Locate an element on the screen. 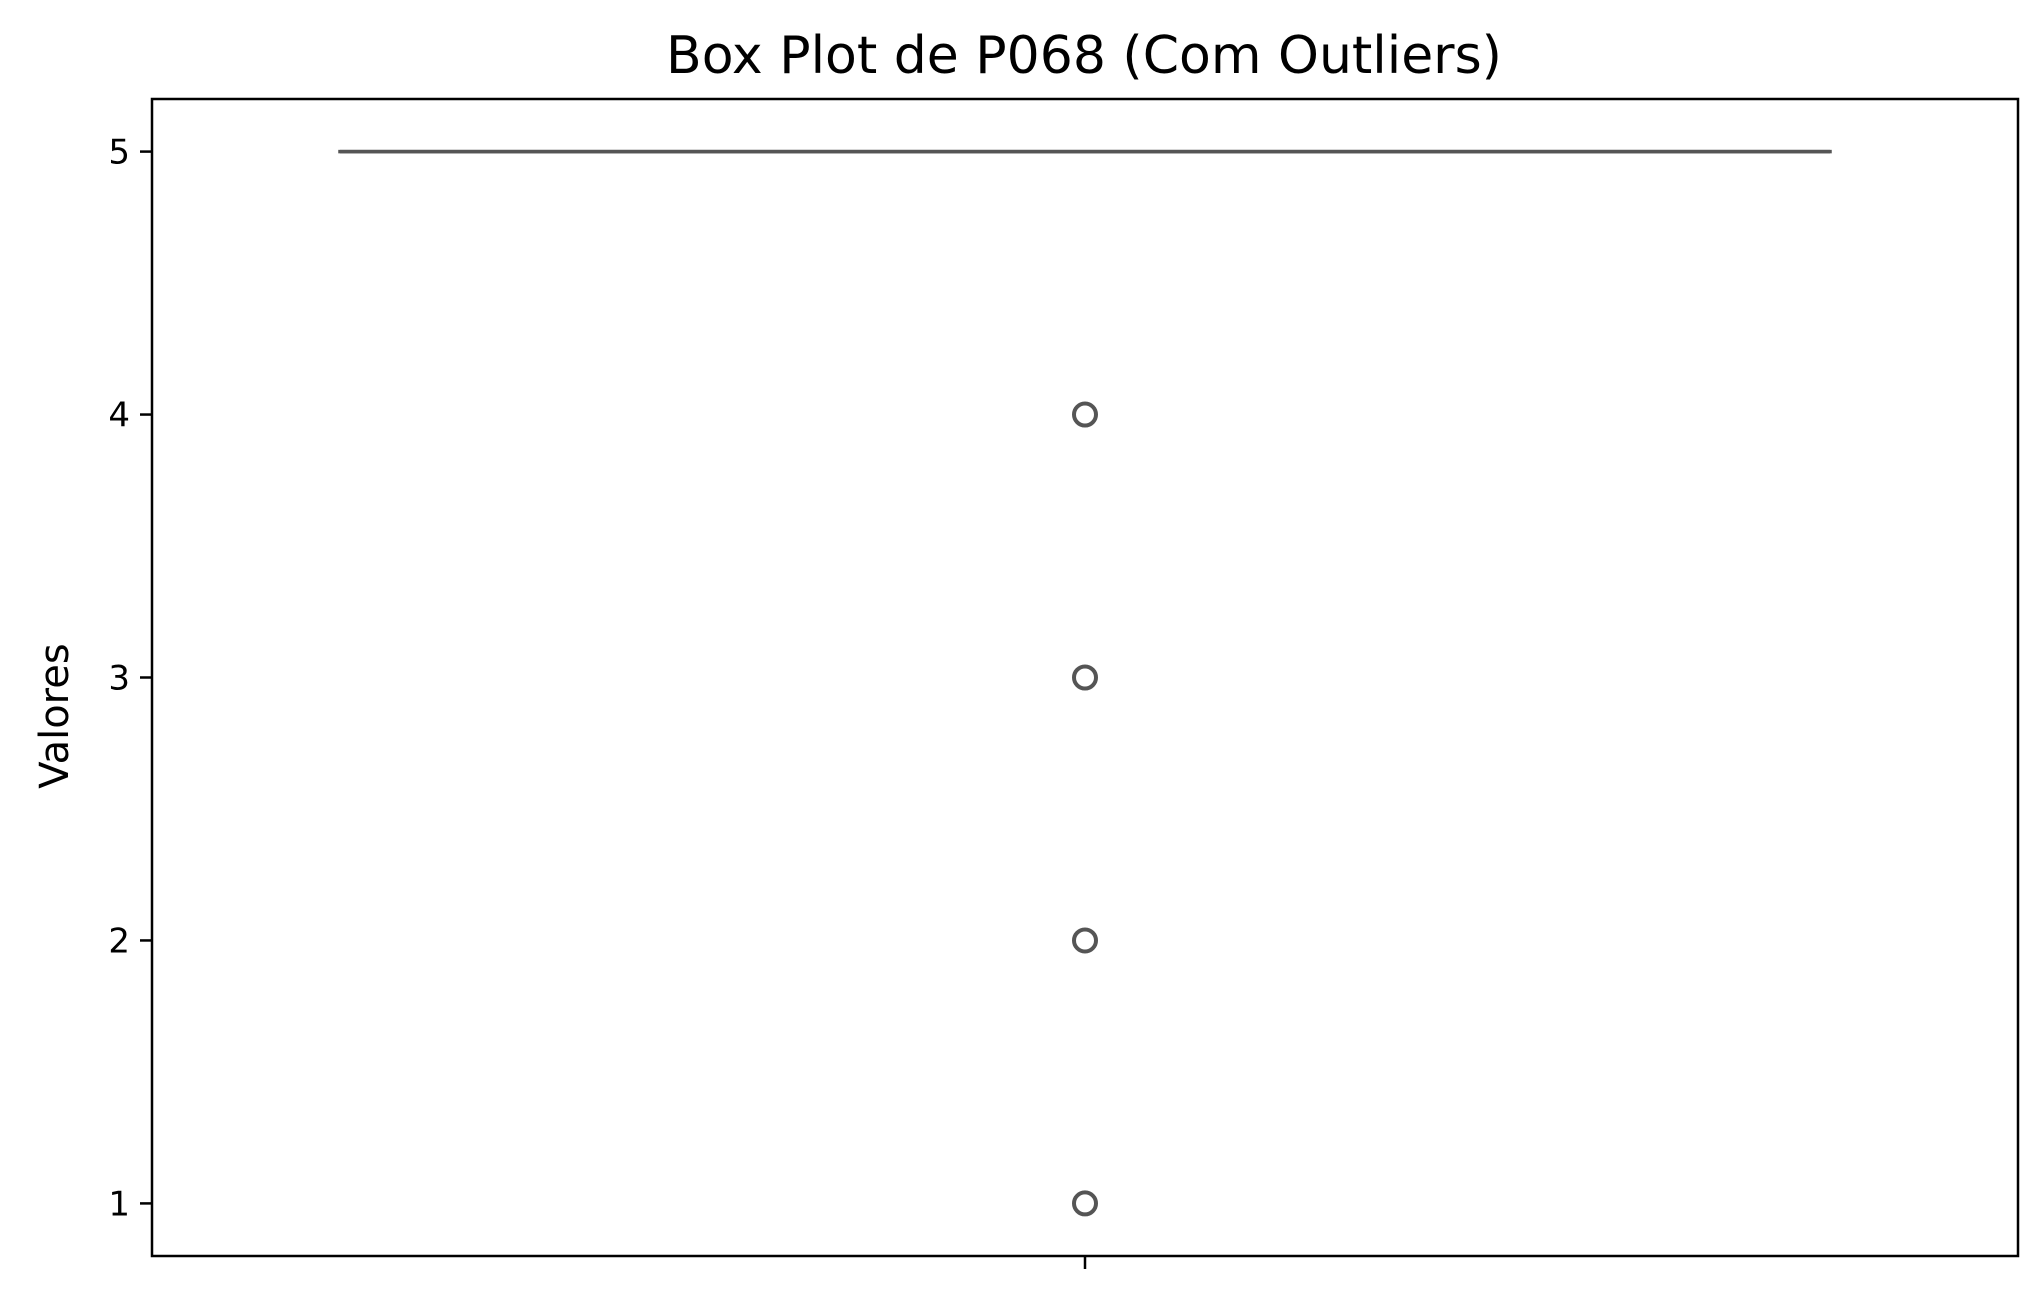  y-tick-label: 5 is located at coordinates (119, 153).